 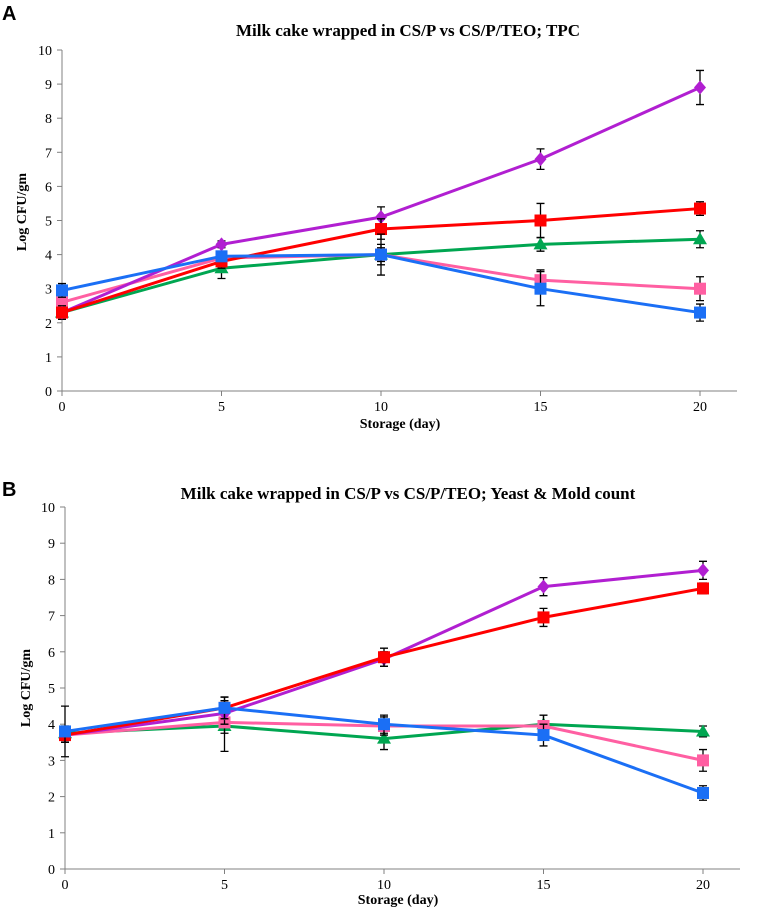 I want to click on chart-b-ylabel: Log CFU/gm, so click(x=26, y=688).